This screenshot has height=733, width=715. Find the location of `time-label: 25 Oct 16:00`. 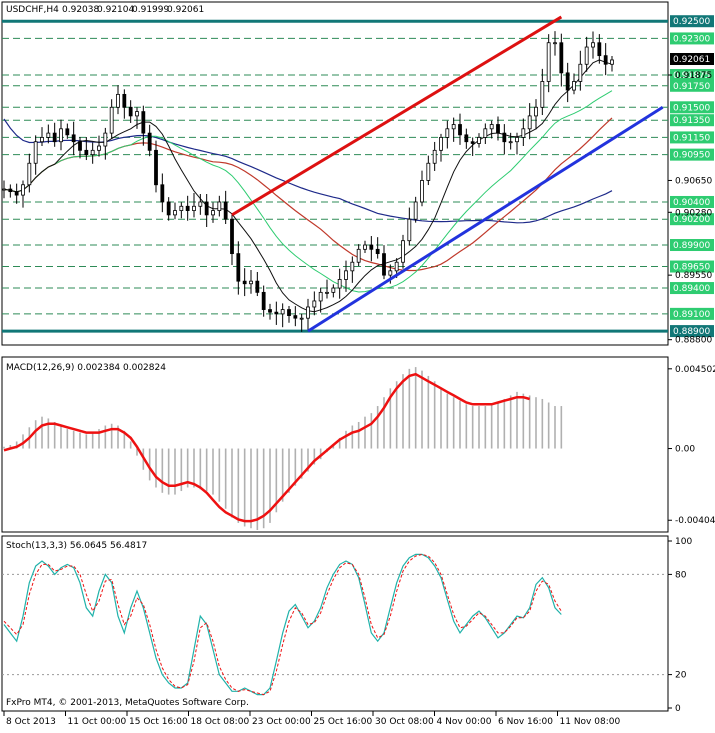

time-label: 25 Oct 16:00 is located at coordinates (343, 722).